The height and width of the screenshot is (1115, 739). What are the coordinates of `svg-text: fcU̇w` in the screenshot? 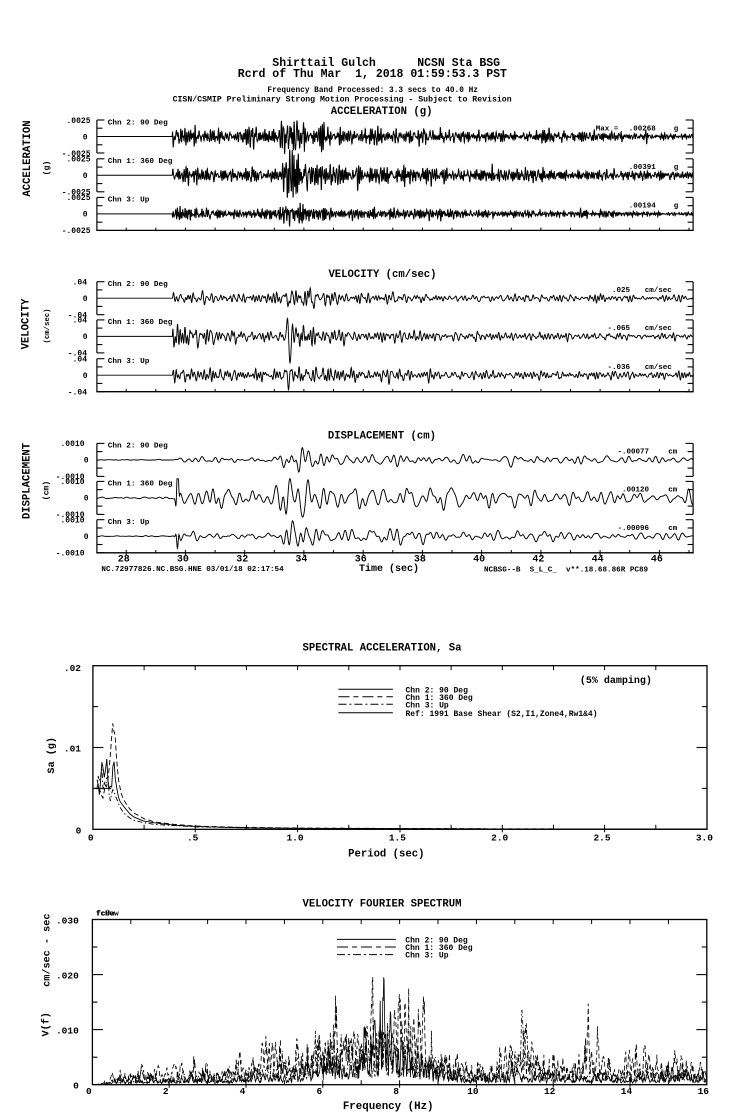 It's located at (105, 914).